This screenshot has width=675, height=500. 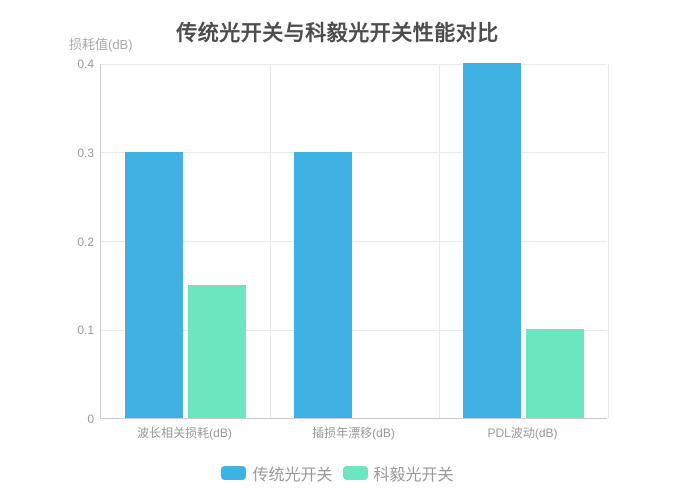 What do you see at coordinates (323, 284) in the screenshot?
I see `bar-traditional-cat1` at bounding box center [323, 284].